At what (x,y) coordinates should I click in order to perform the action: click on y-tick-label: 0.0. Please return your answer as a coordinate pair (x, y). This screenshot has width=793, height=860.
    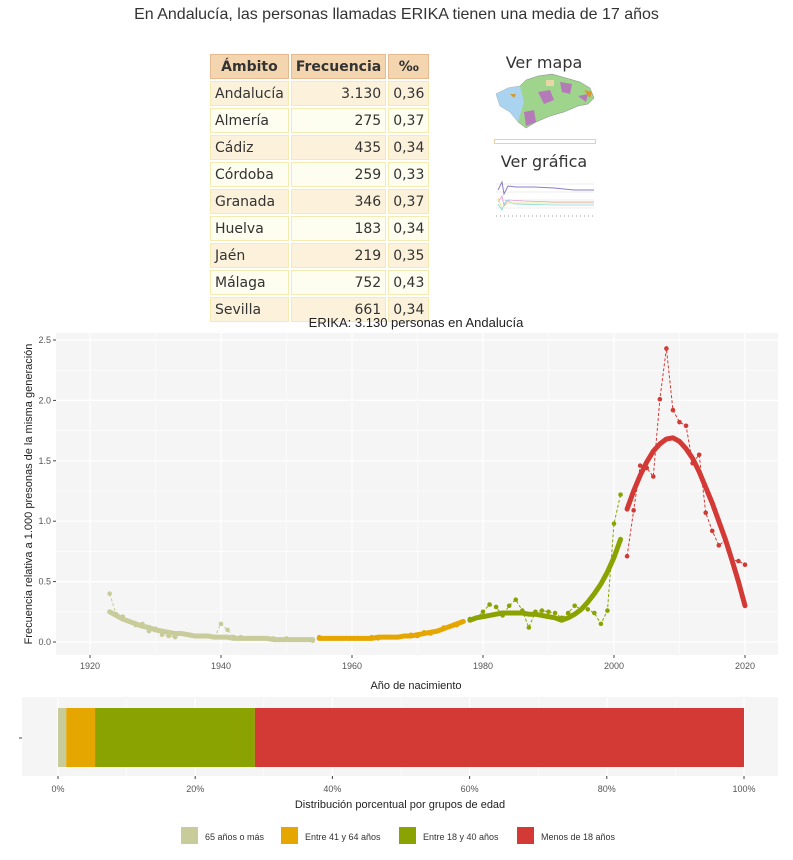
    Looking at the image, I should click on (44, 642).